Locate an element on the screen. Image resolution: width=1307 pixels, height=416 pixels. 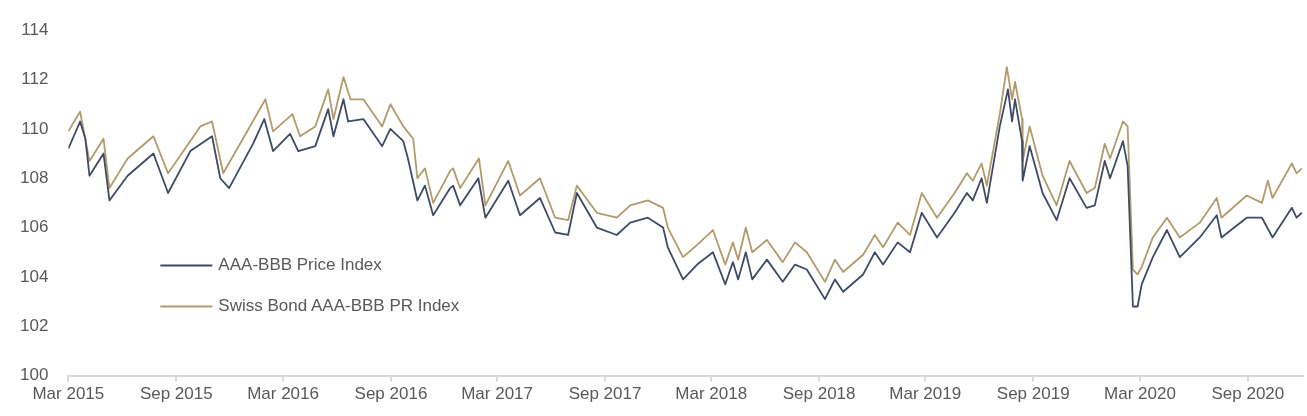
y-tick-label: 100 is located at coordinates (34, 375).